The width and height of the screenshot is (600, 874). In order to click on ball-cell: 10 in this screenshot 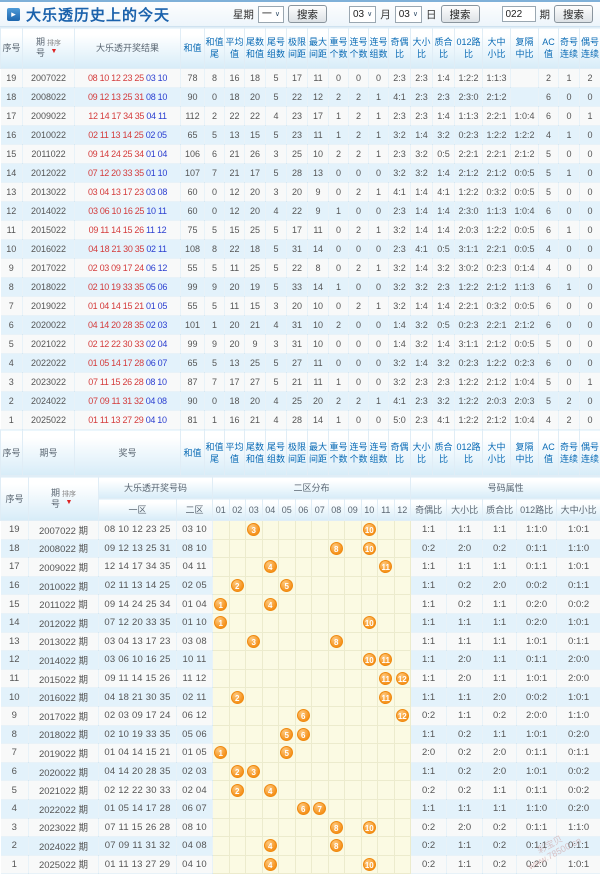, I will do `click(369, 864)`.